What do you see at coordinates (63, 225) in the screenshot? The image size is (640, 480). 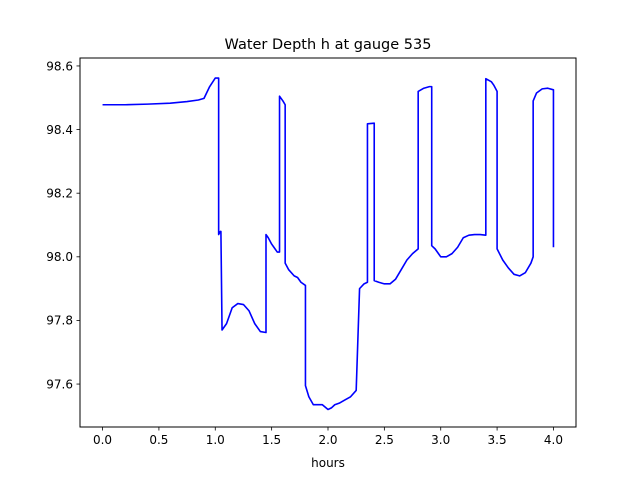 I see `y-axis: 97.6 97.8 98.0 98.2 98.4 98.6` at bounding box center [63, 225].